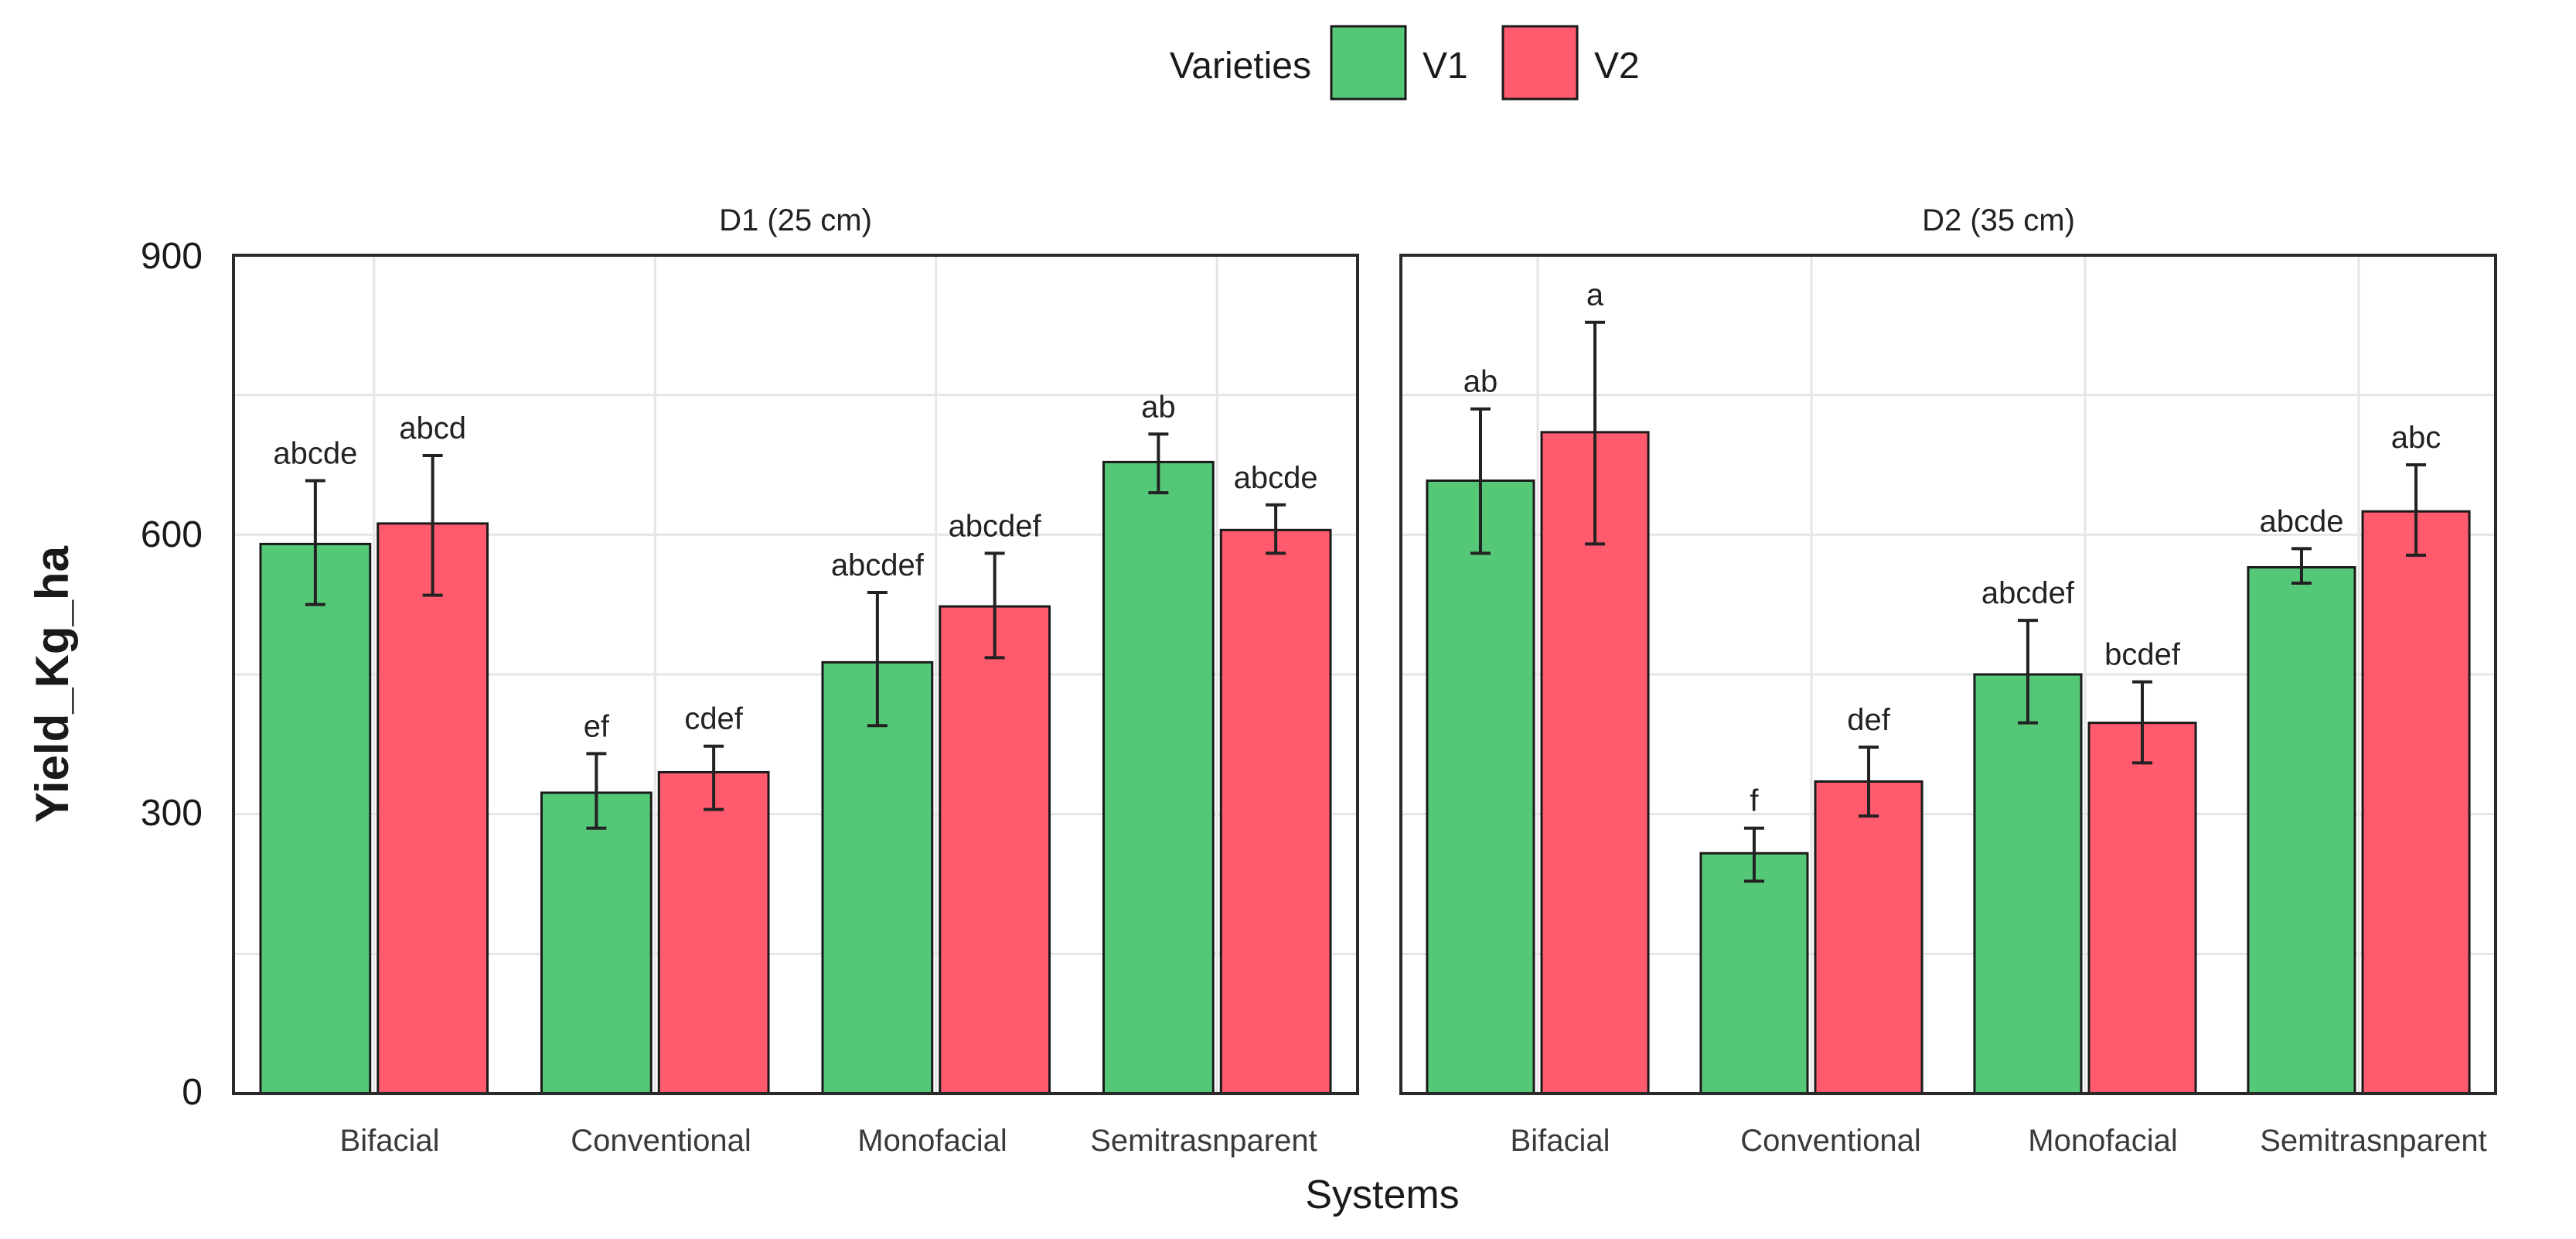 The width and height of the screenshot is (2576, 1239). Describe the element at coordinates (1203, 1141) in the screenshot. I see `x-tick-d1-semitrasnparent: Semitrasnparent` at that location.